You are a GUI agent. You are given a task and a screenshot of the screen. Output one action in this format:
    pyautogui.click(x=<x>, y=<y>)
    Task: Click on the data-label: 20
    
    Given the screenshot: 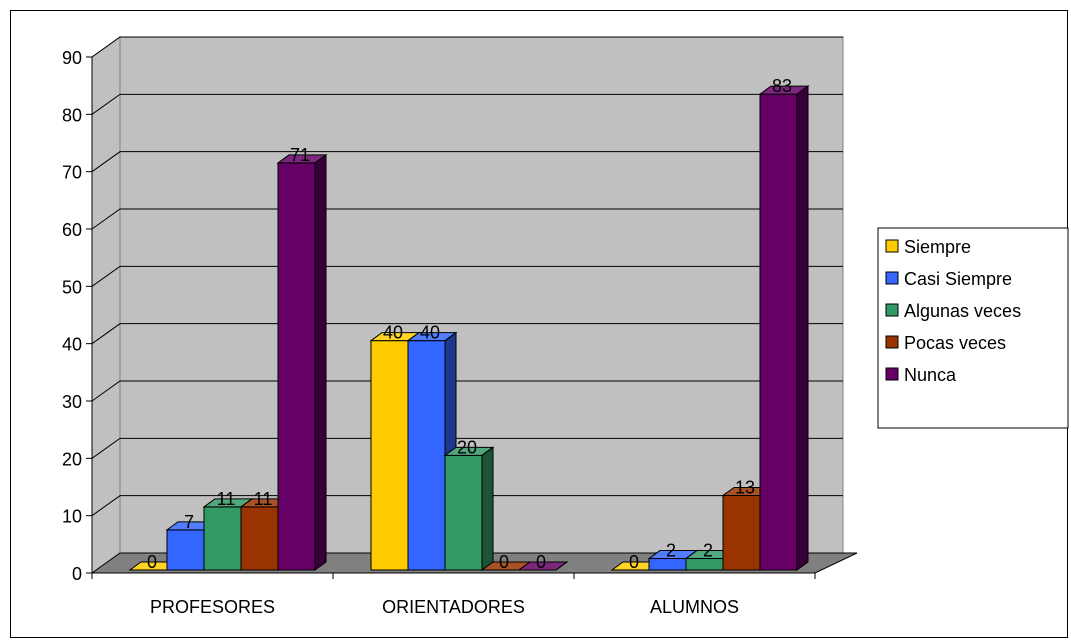 What is the action you would take?
    pyautogui.click(x=467, y=447)
    